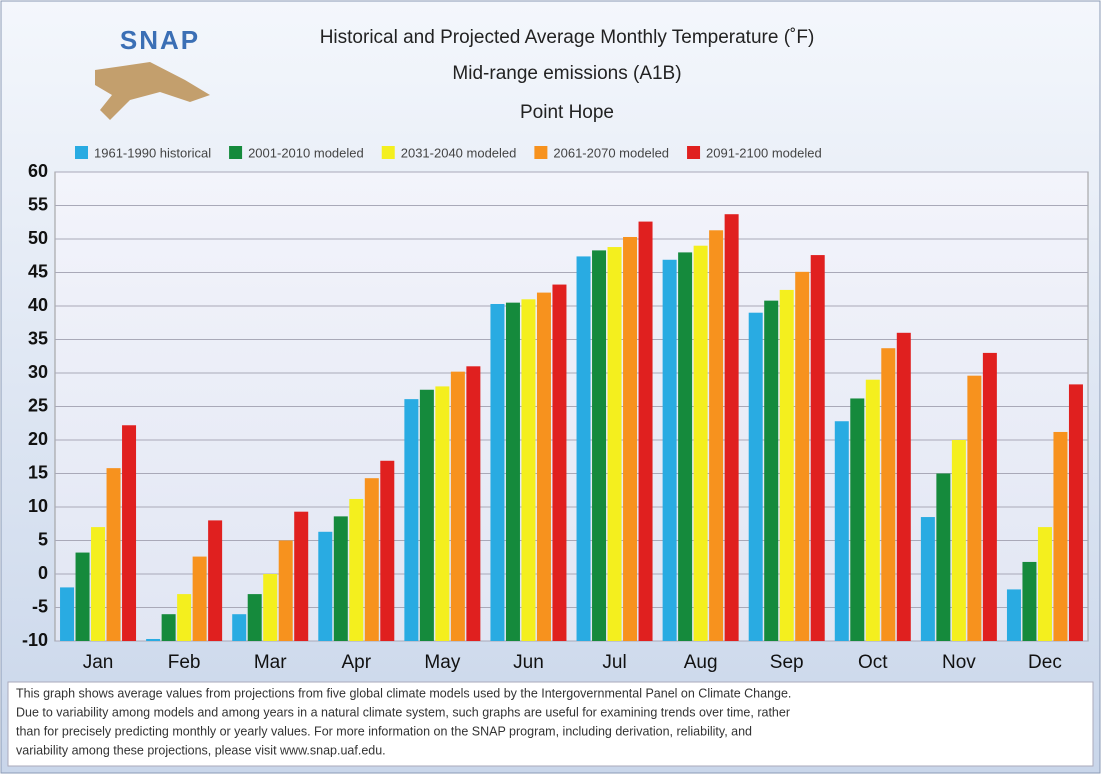 The height and width of the screenshot is (779, 1101). What do you see at coordinates (787, 662) in the screenshot?
I see `x-tick-label: Sep` at bounding box center [787, 662].